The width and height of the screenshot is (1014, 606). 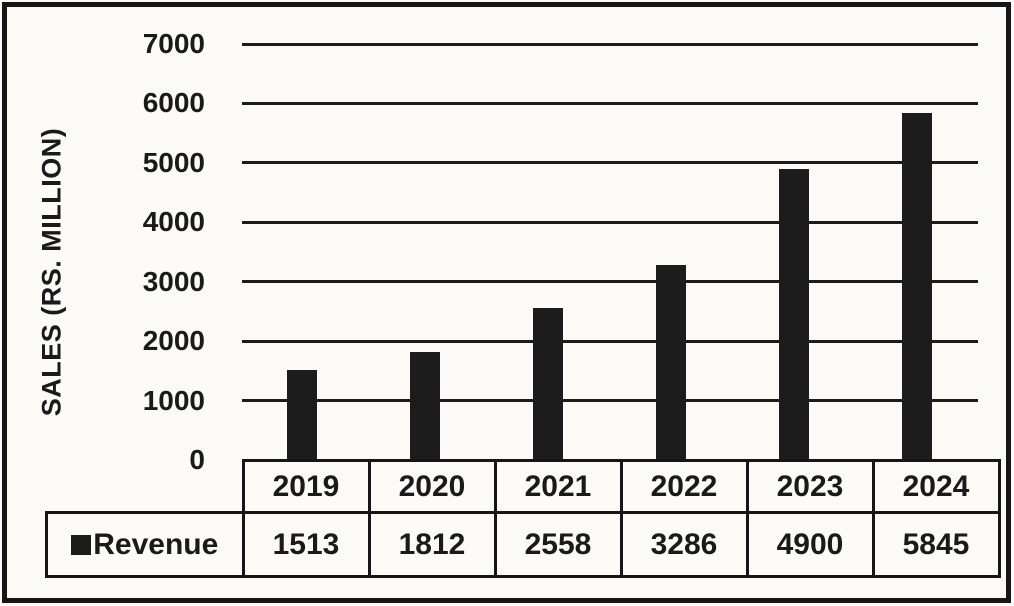 What do you see at coordinates (670, 362) in the screenshot?
I see `bar-2022` at bounding box center [670, 362].